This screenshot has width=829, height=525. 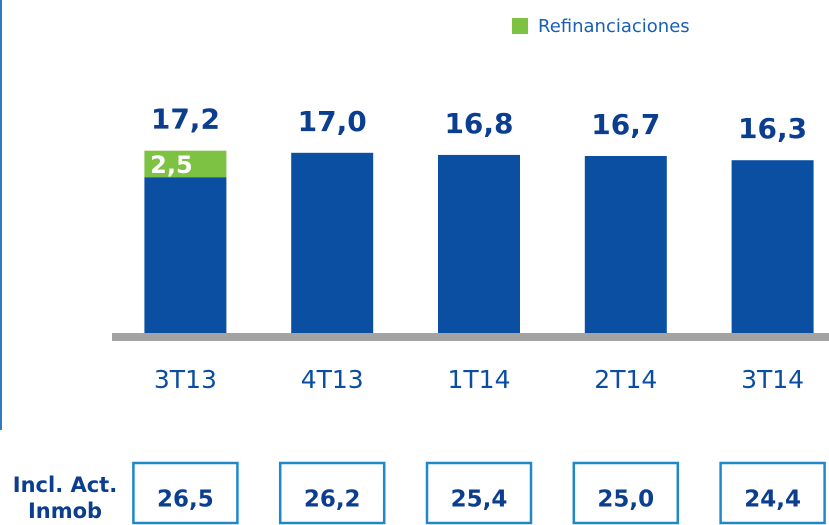 What do you see at coordinates (479, 379) in the screenshot?
I see `x-tick-label: 1T14` at bounding box center [479, 379].